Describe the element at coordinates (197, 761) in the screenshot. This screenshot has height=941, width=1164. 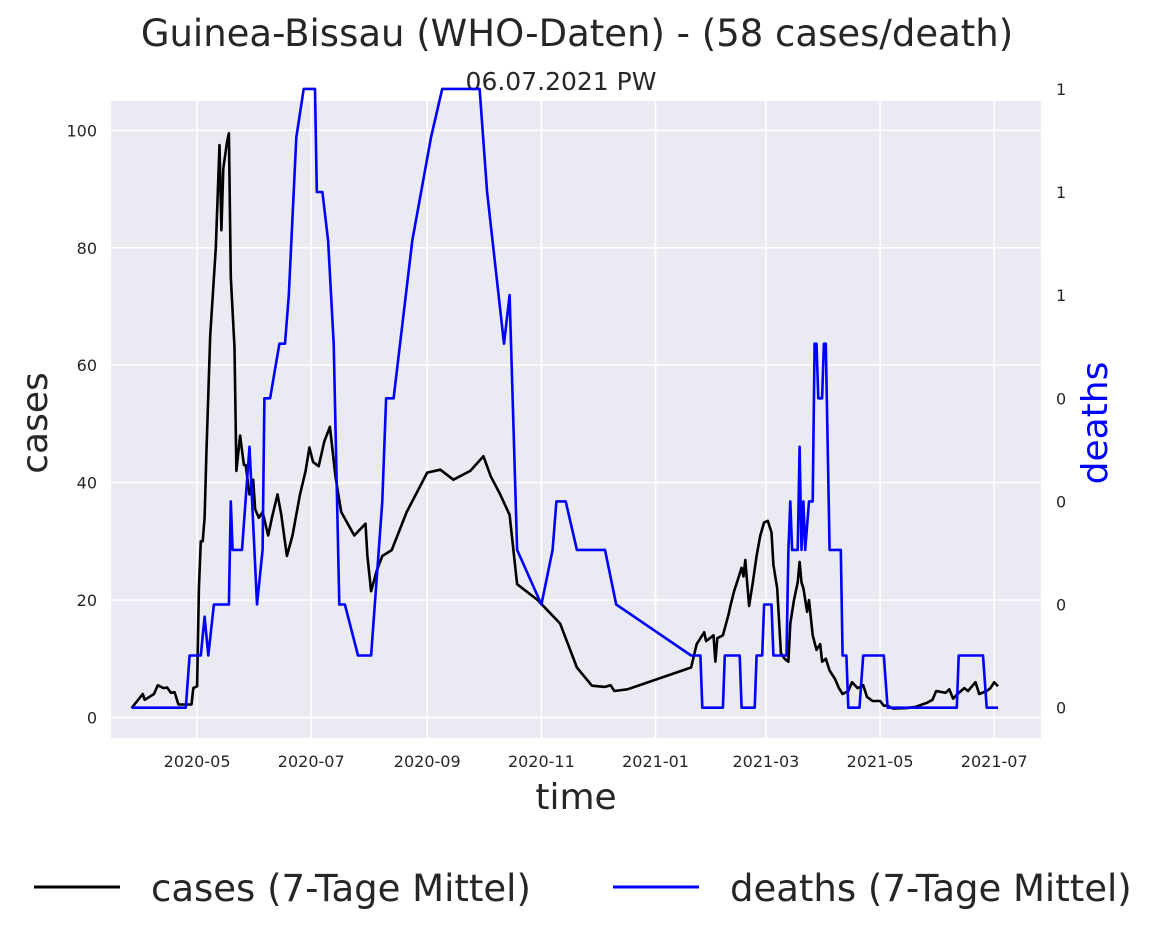
I see `x-tick-label: 2020-05` at that location.